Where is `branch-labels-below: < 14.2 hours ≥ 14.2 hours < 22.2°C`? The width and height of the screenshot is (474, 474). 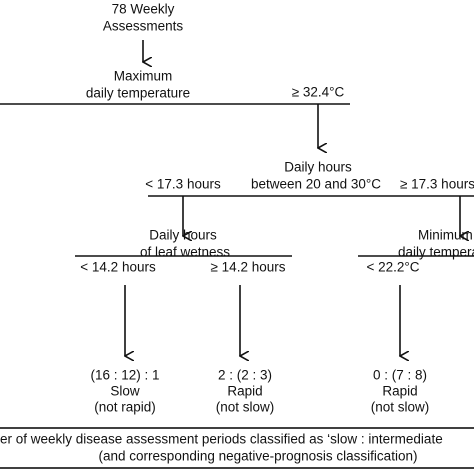
branch-labels-below: < 14.2 hours ≥ 14.2 hours < 22.2°C is located at coordinates (249, 267).